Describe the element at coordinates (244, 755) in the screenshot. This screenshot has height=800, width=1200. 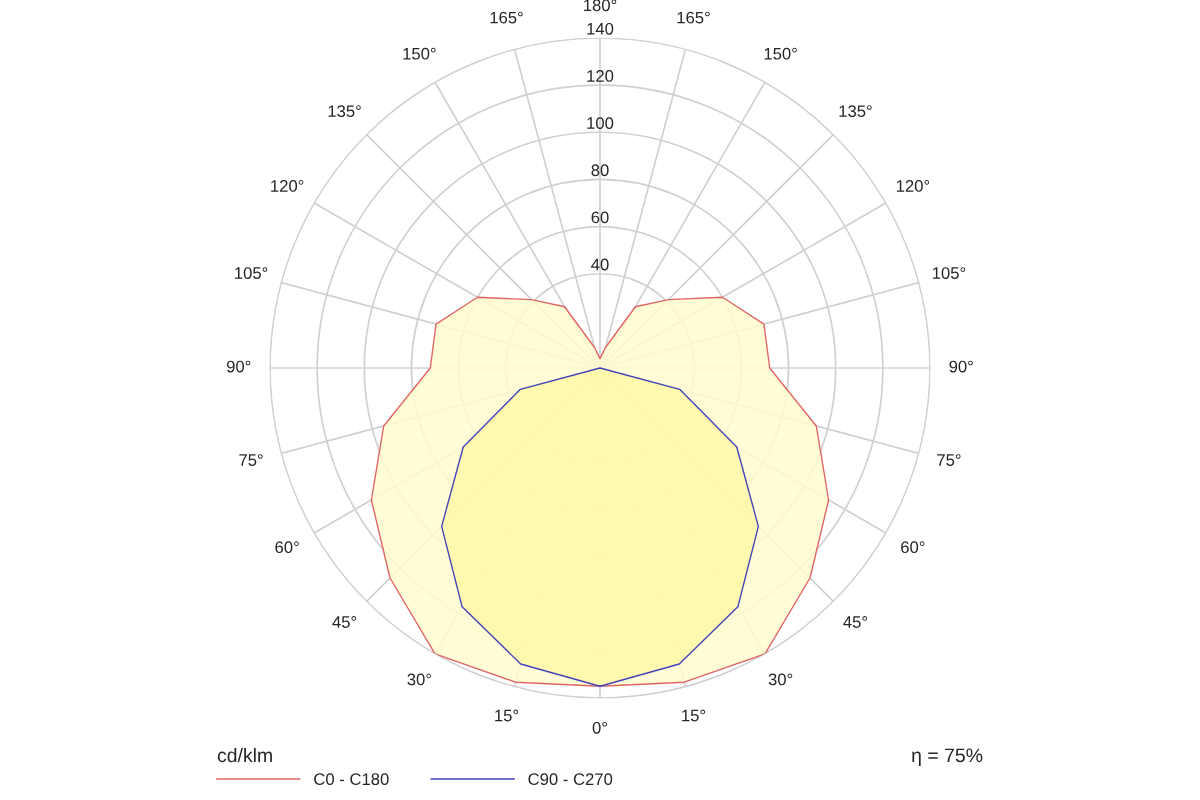
I see `text: cd/klm` at that location.